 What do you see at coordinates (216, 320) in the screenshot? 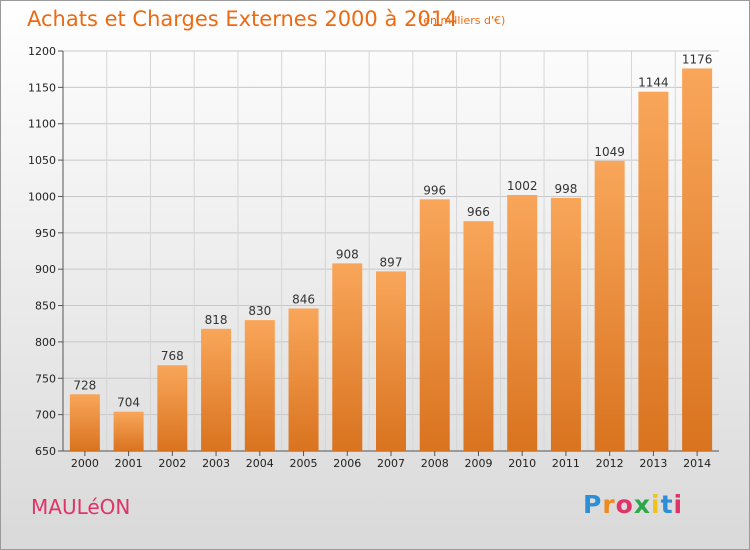
I see `bar-value-label: 818` at bounding box center [216, 320].